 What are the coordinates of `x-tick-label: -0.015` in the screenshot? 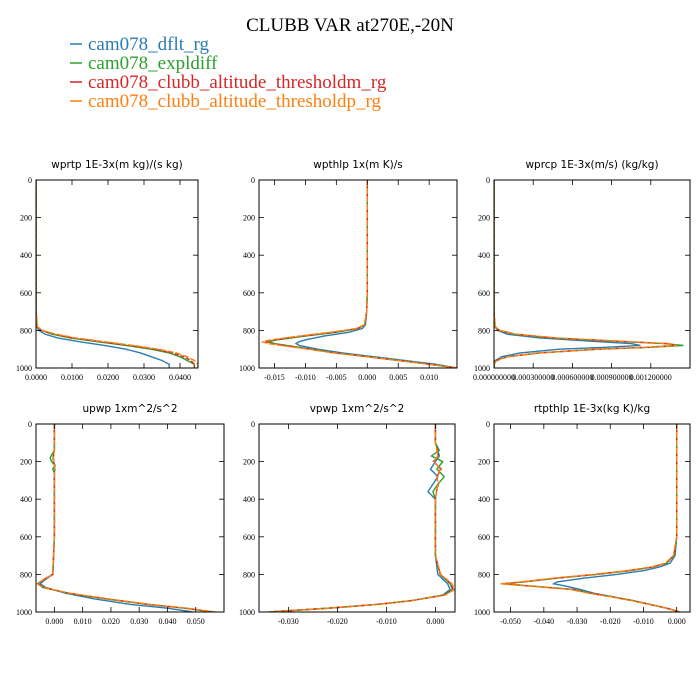 It's located at (274, 377).